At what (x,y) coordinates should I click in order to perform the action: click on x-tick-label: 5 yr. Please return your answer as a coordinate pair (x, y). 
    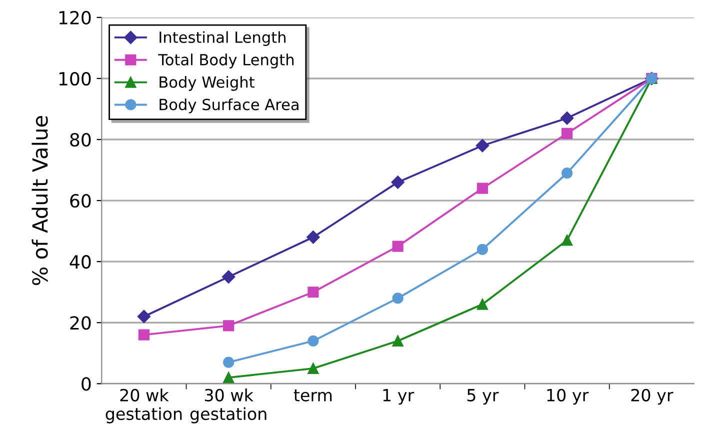
    Looking at the image, I should click on (483, 397).